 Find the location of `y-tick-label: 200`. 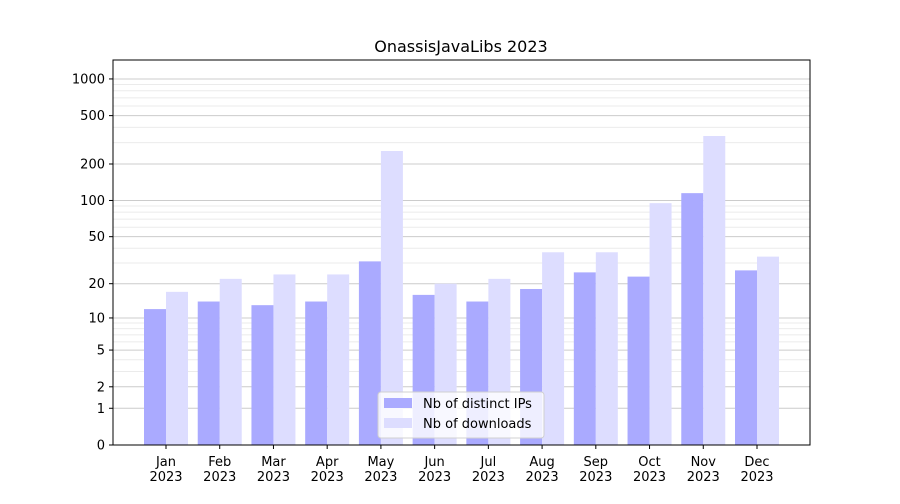

y-tick-label: 200 is located at coordinates (92, 165).